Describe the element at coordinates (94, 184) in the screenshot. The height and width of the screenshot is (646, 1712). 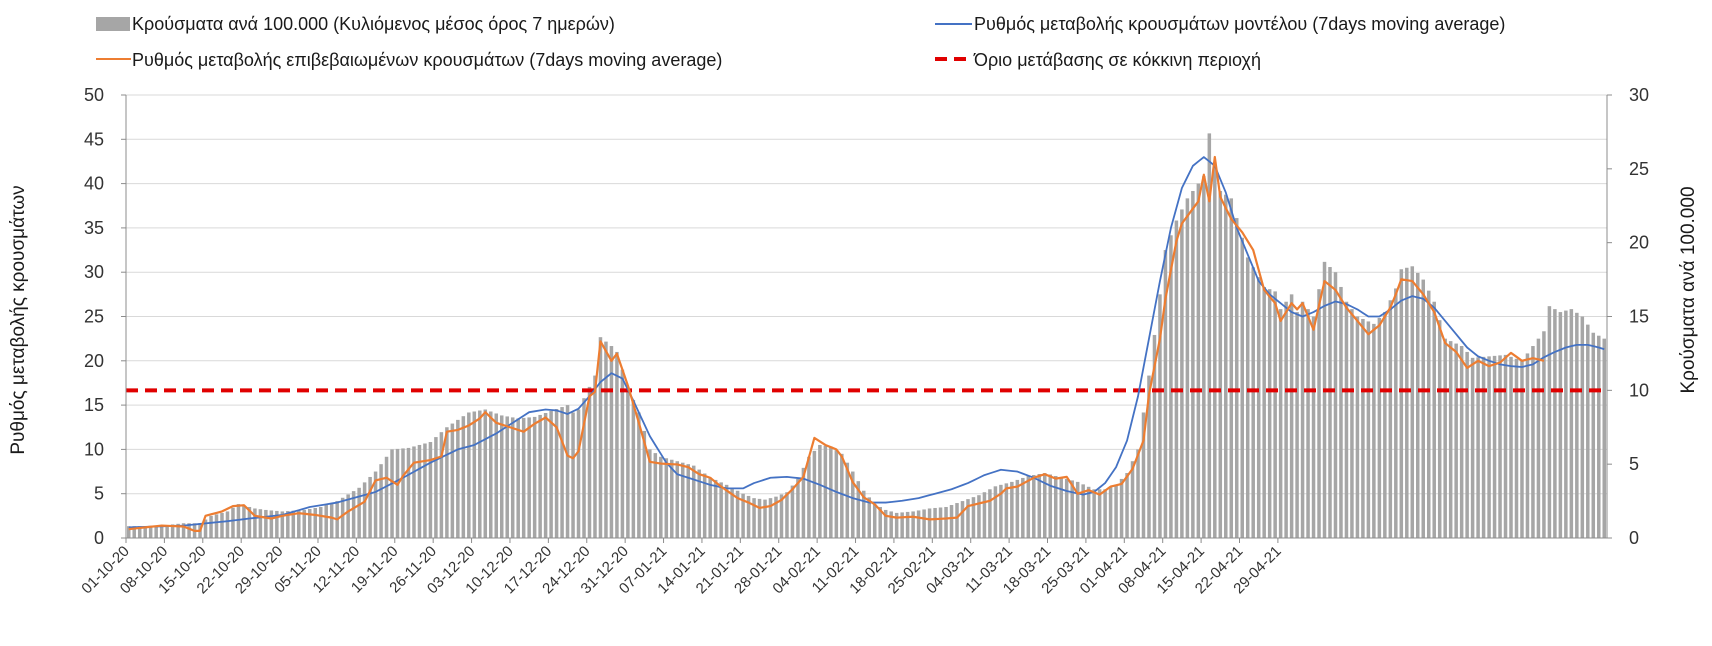
I see `y-left-tick-label: 40` at that location.